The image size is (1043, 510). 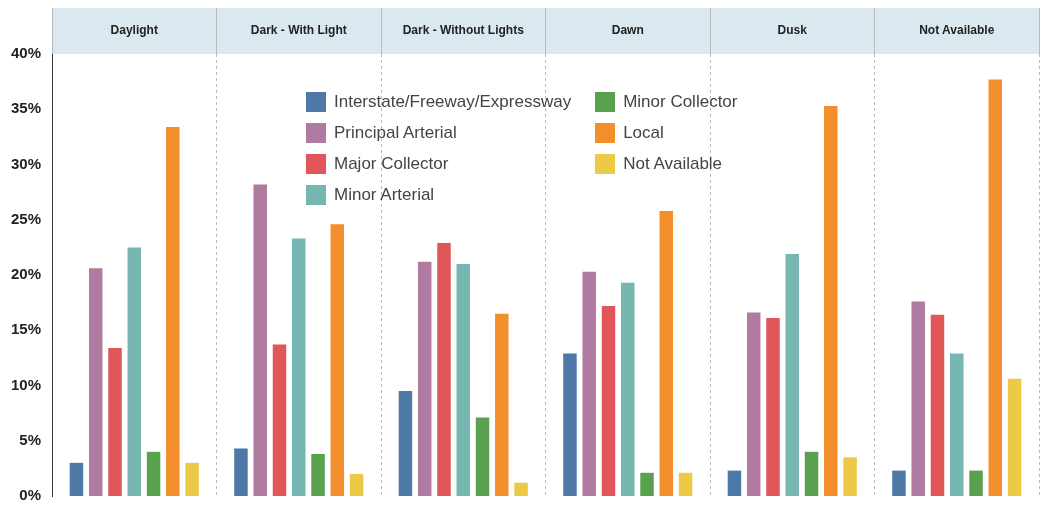 I want to click on x-tick-label: Dawn, so click(x=627, y=30).